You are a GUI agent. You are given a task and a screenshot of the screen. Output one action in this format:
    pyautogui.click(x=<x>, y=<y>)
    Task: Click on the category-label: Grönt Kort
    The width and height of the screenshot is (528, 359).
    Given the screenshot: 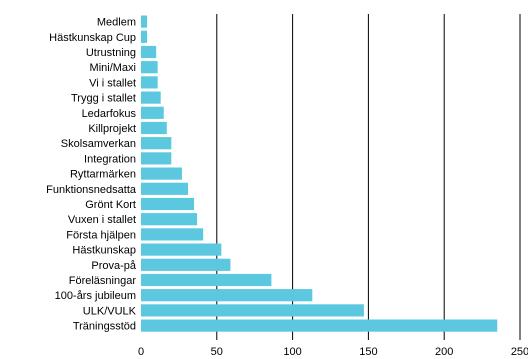 What is the action you would take?
    pyautogui.click(x=110, y=205)
    